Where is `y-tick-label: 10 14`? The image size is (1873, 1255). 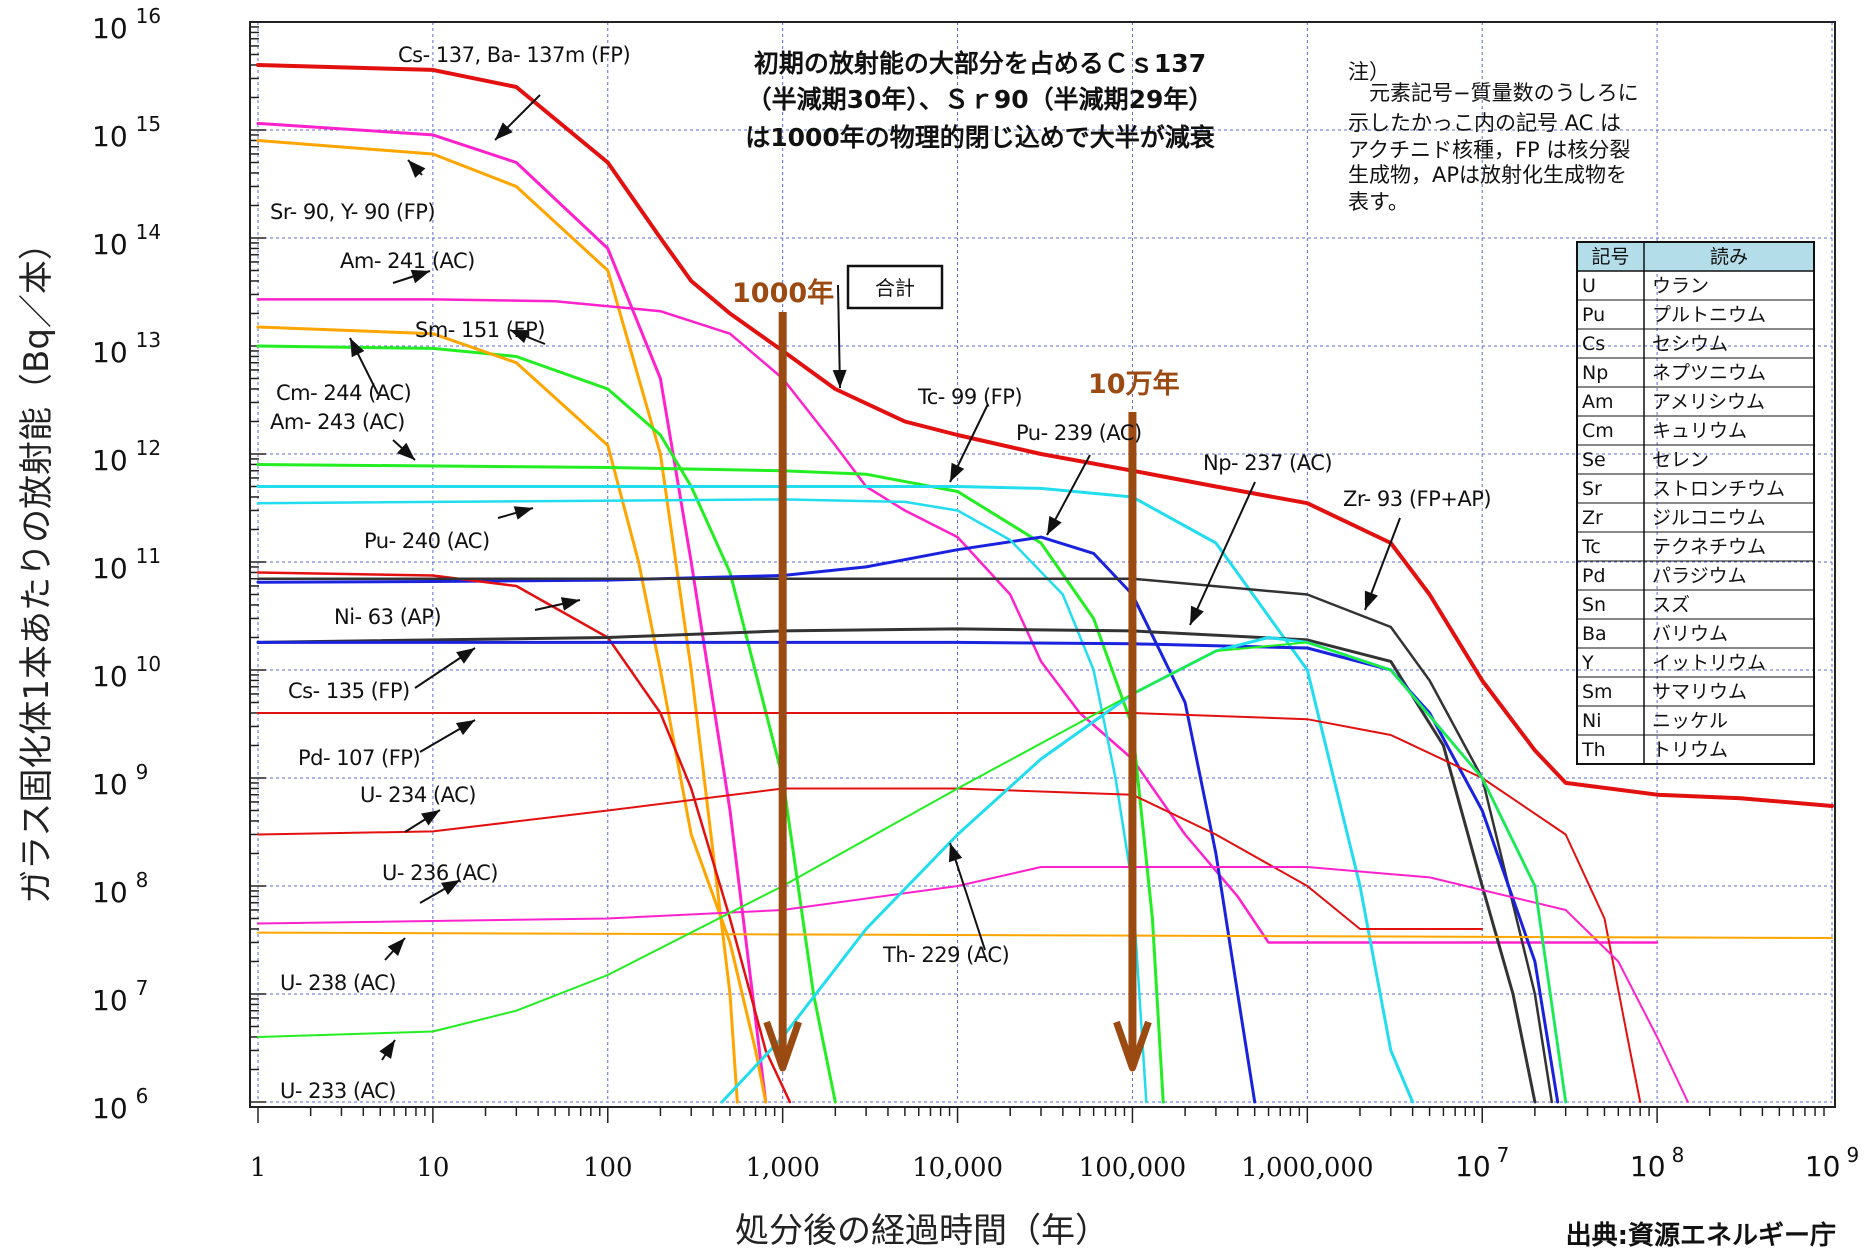
y-tick-label: 10 14 is located at coordinates (126, 240).